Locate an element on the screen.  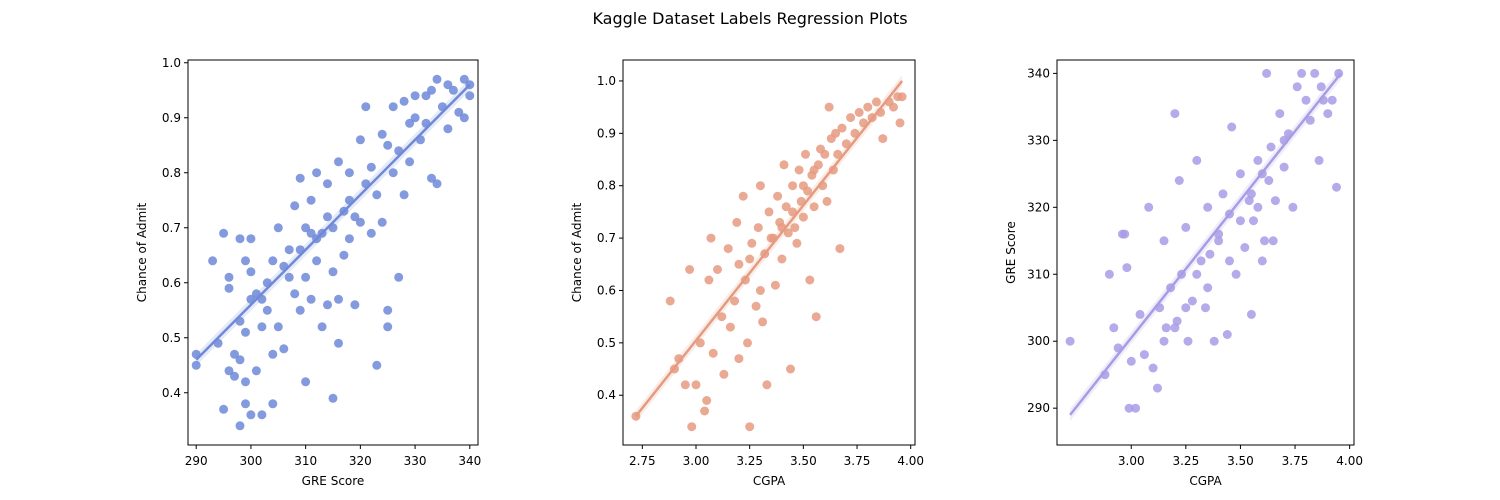
x-tick-label: 340 is located at coordinates (469, 461).